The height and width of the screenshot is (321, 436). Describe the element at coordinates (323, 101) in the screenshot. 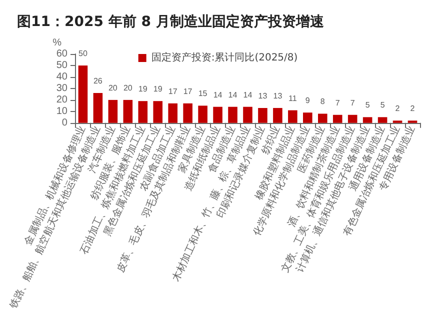

I see `data-label: 8` at that location.